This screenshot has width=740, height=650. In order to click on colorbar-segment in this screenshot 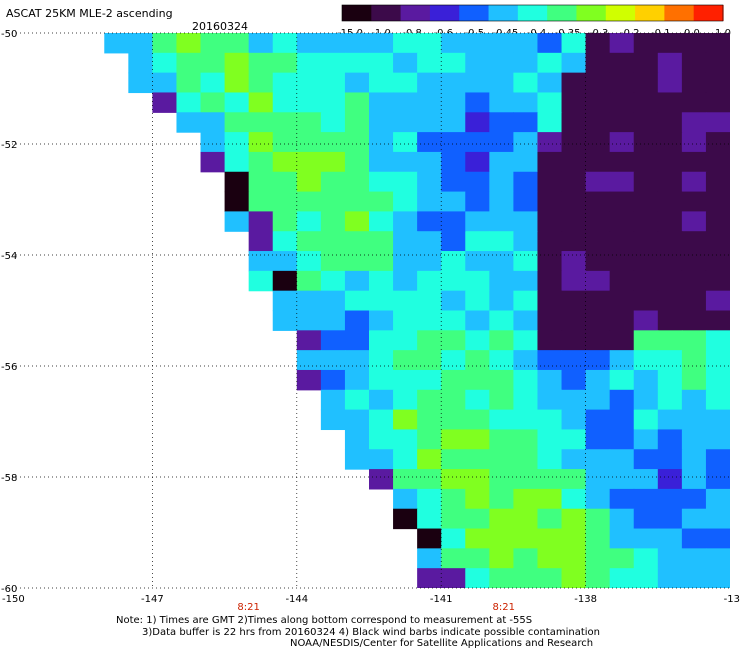, I will do `click(620, 13)`.